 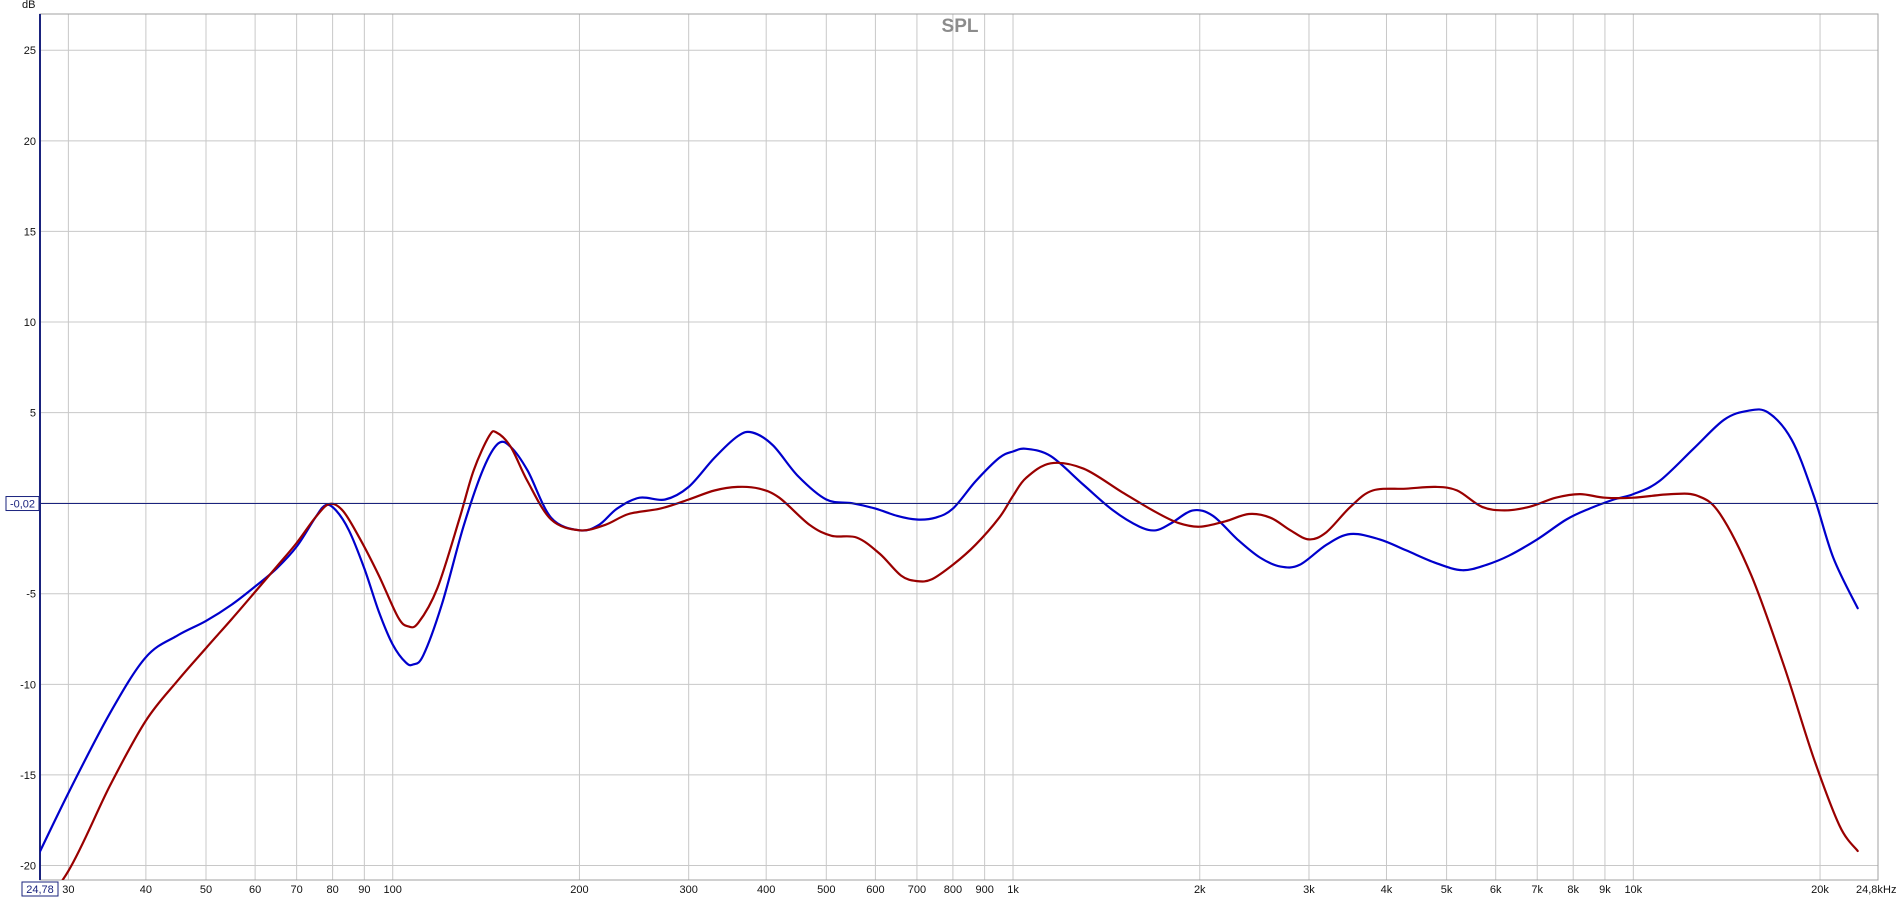 What do you see at coordinates (364, 890) in the screenshot?
I see `x-tick-label: 90` at bounding box center [364, 890].